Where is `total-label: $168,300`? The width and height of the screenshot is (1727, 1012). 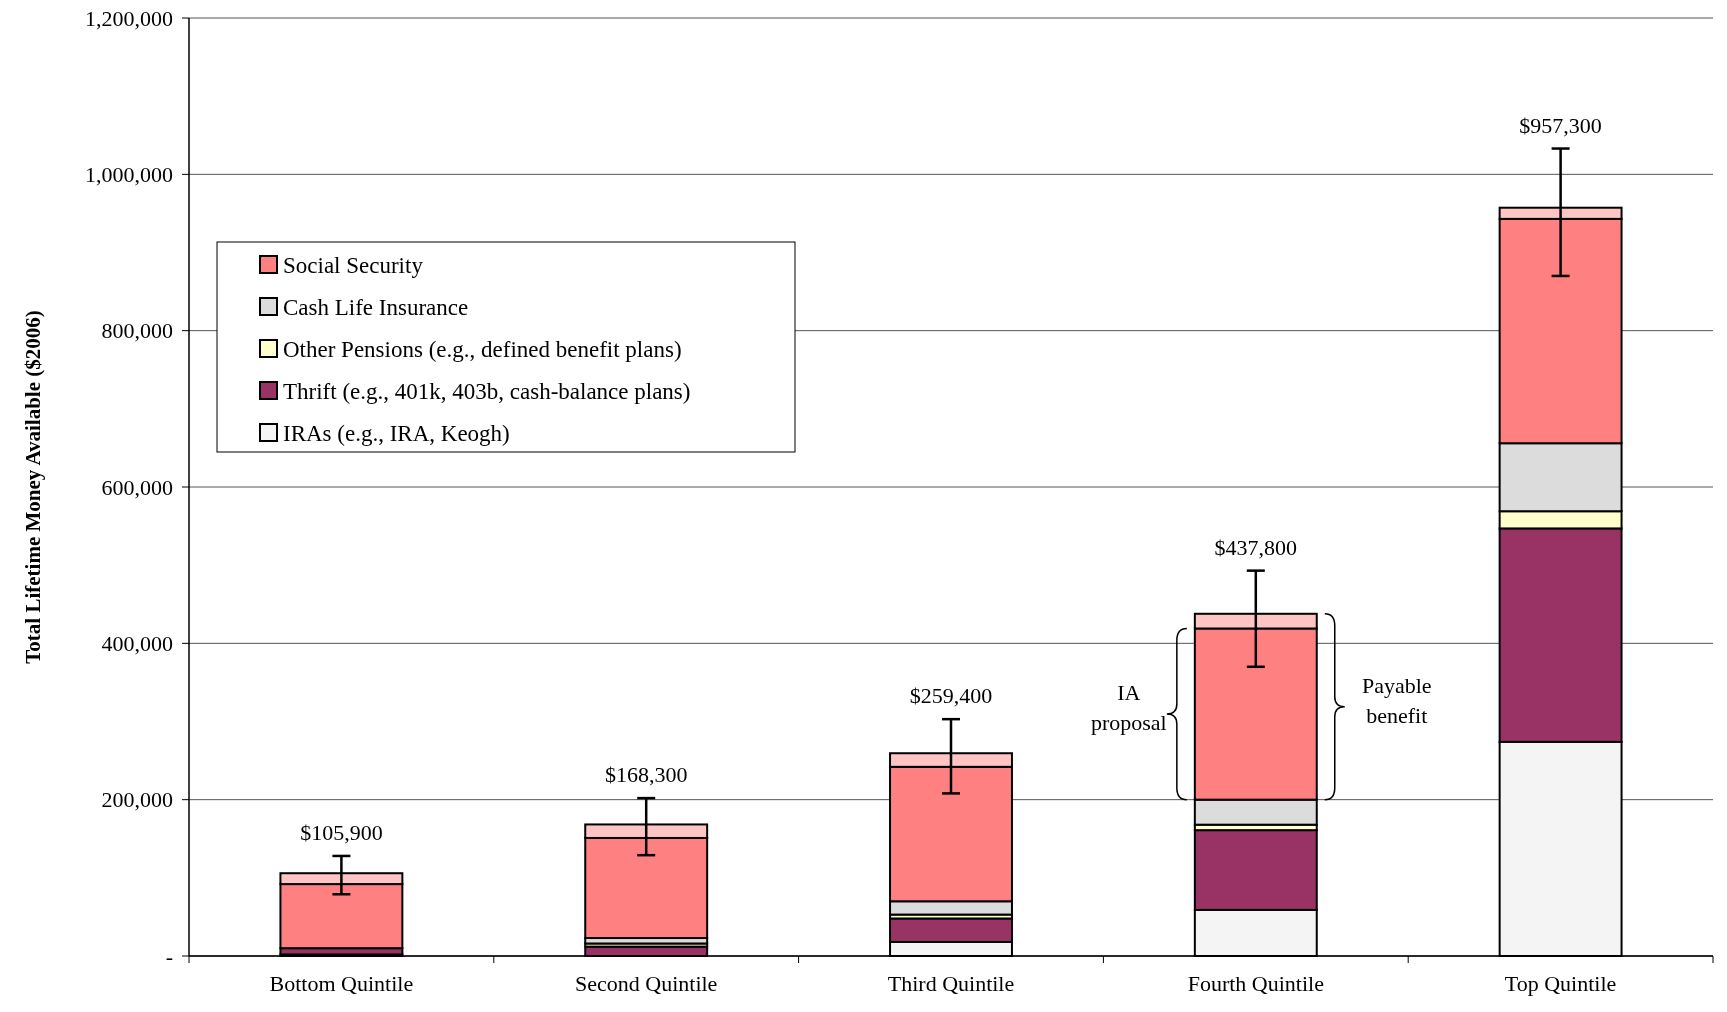 total-label: $168,300 is located at coordinates (646, 775).